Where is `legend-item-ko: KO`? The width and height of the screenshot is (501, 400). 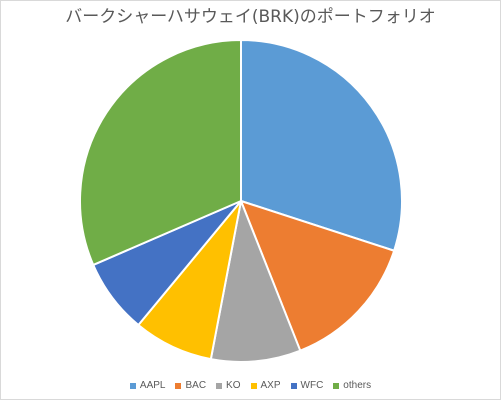
legend-item-ko: KO is located at coordinates (228, 385).